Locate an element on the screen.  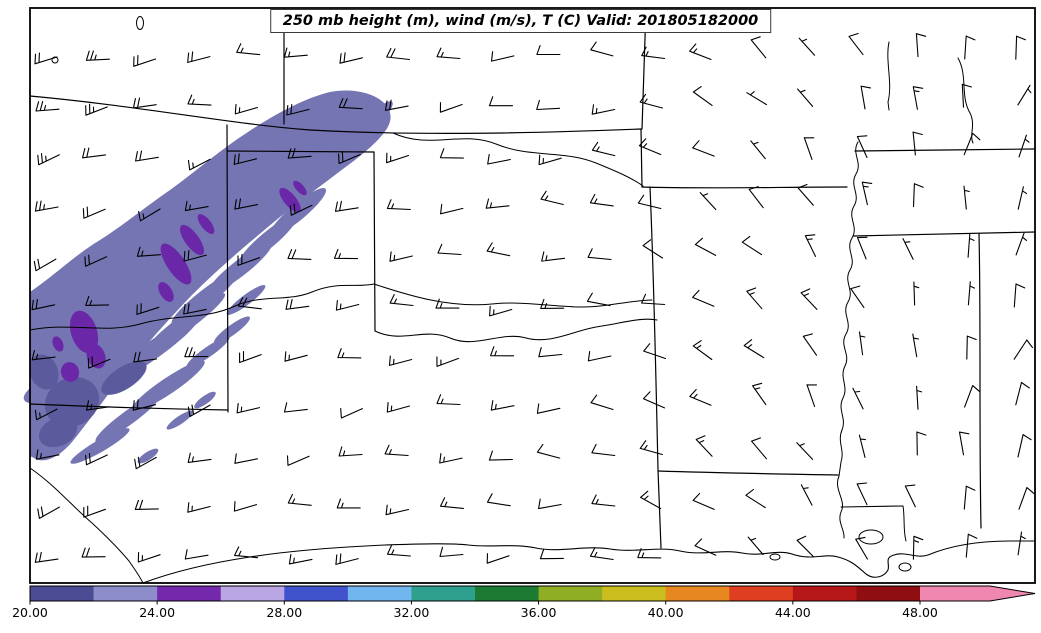
colorbar-outline is located at coordinates (532, 593).